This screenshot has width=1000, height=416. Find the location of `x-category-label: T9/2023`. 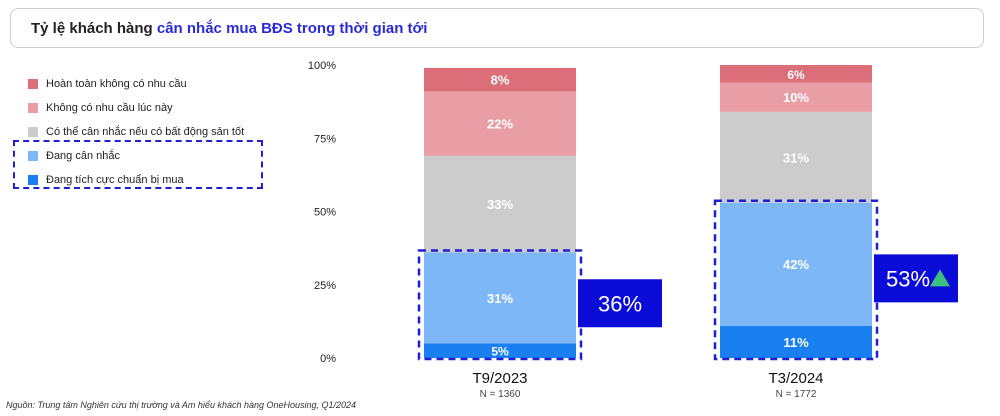

x-category-label: T9/2023 is located at coordinates (499, 378).